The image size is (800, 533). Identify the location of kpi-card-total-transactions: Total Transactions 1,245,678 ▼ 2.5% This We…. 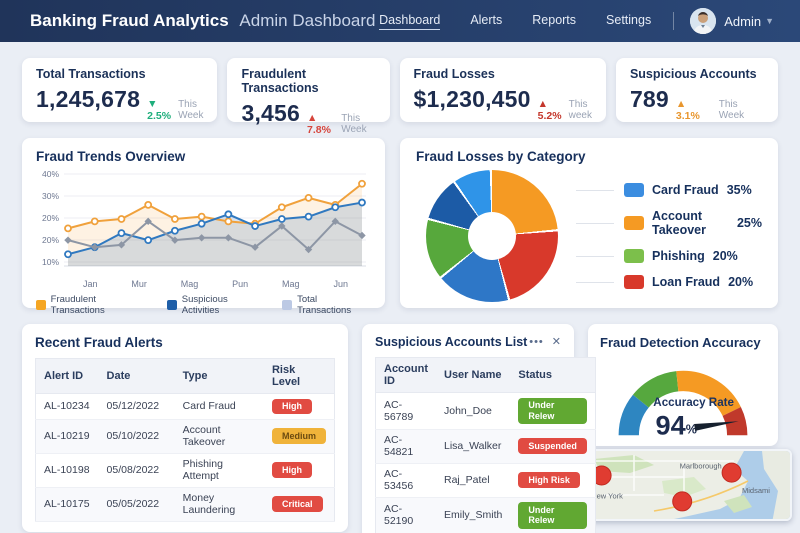
(120, 90).